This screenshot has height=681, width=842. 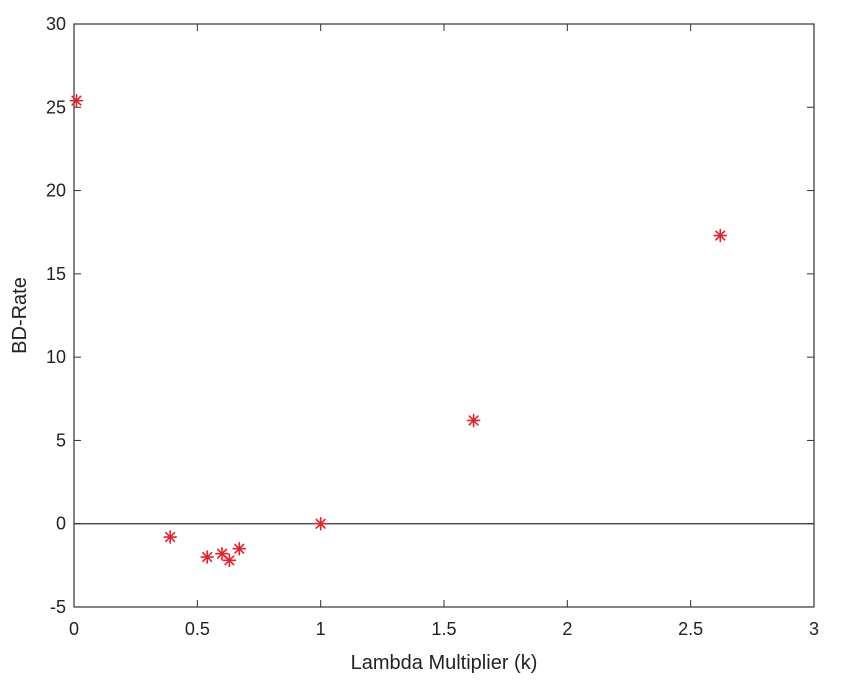 I want to click on x-tick-label: 2.5, so click(x=690, y=629).